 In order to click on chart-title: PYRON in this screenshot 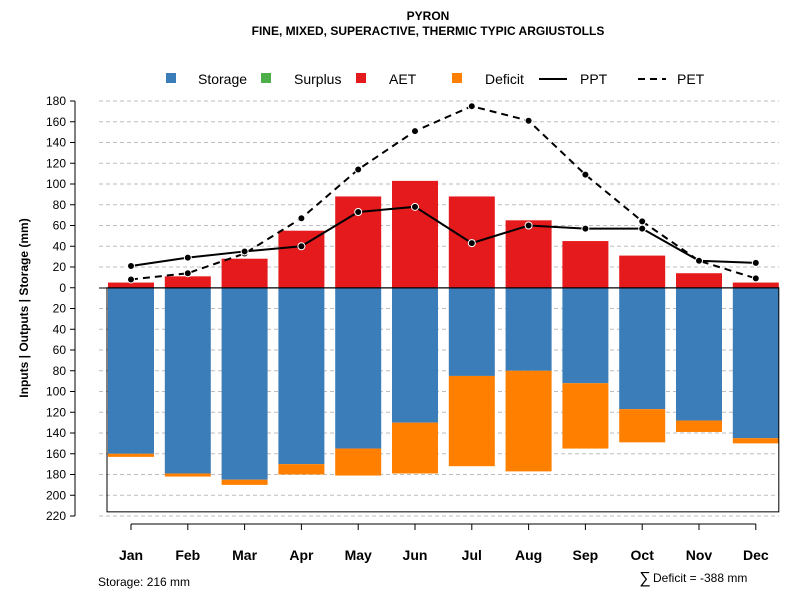, I will do `click(428, 16)`.